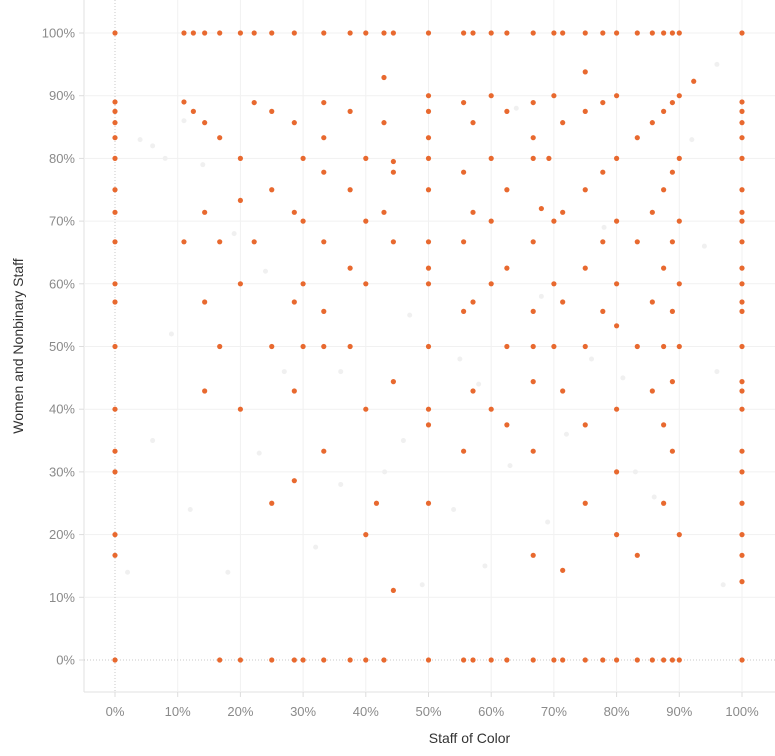 This screenshot has height=756, width=775. Describe the element at coordinates (62, 95) in the screenshot. I see `y-tick-label: 90%` at that location.